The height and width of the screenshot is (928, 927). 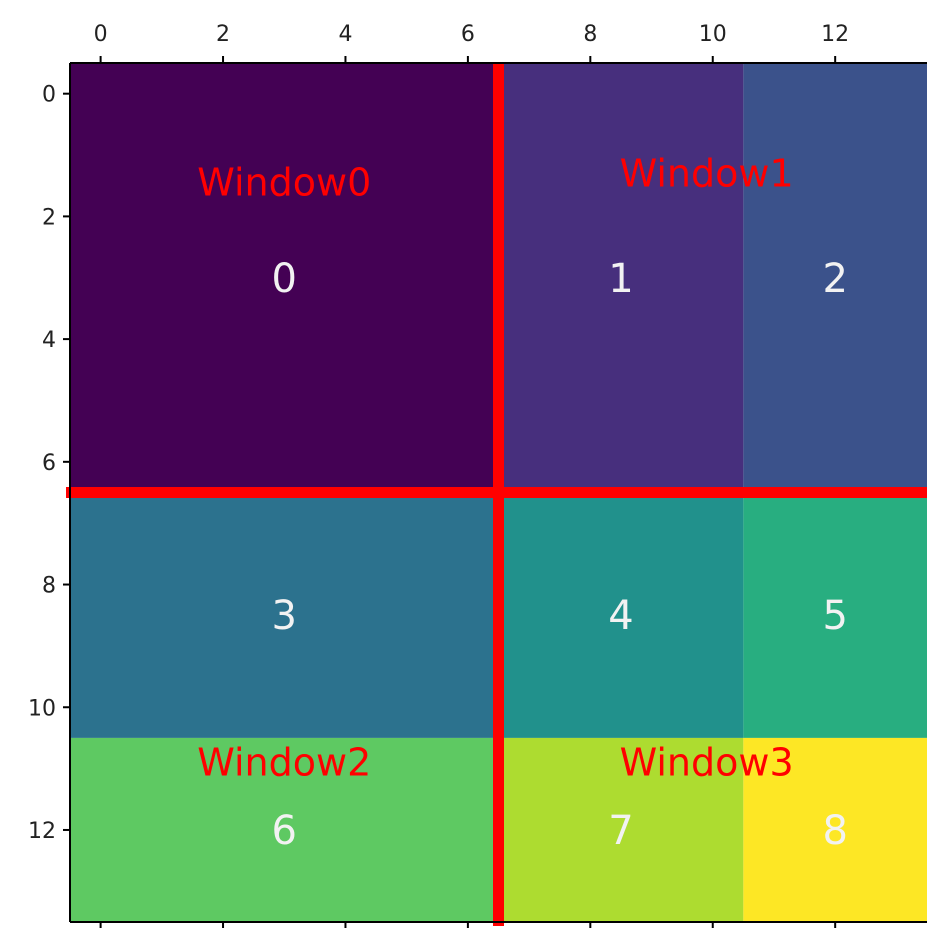 I want to click on x-tick-label: 6, so click(x=468, y=34).